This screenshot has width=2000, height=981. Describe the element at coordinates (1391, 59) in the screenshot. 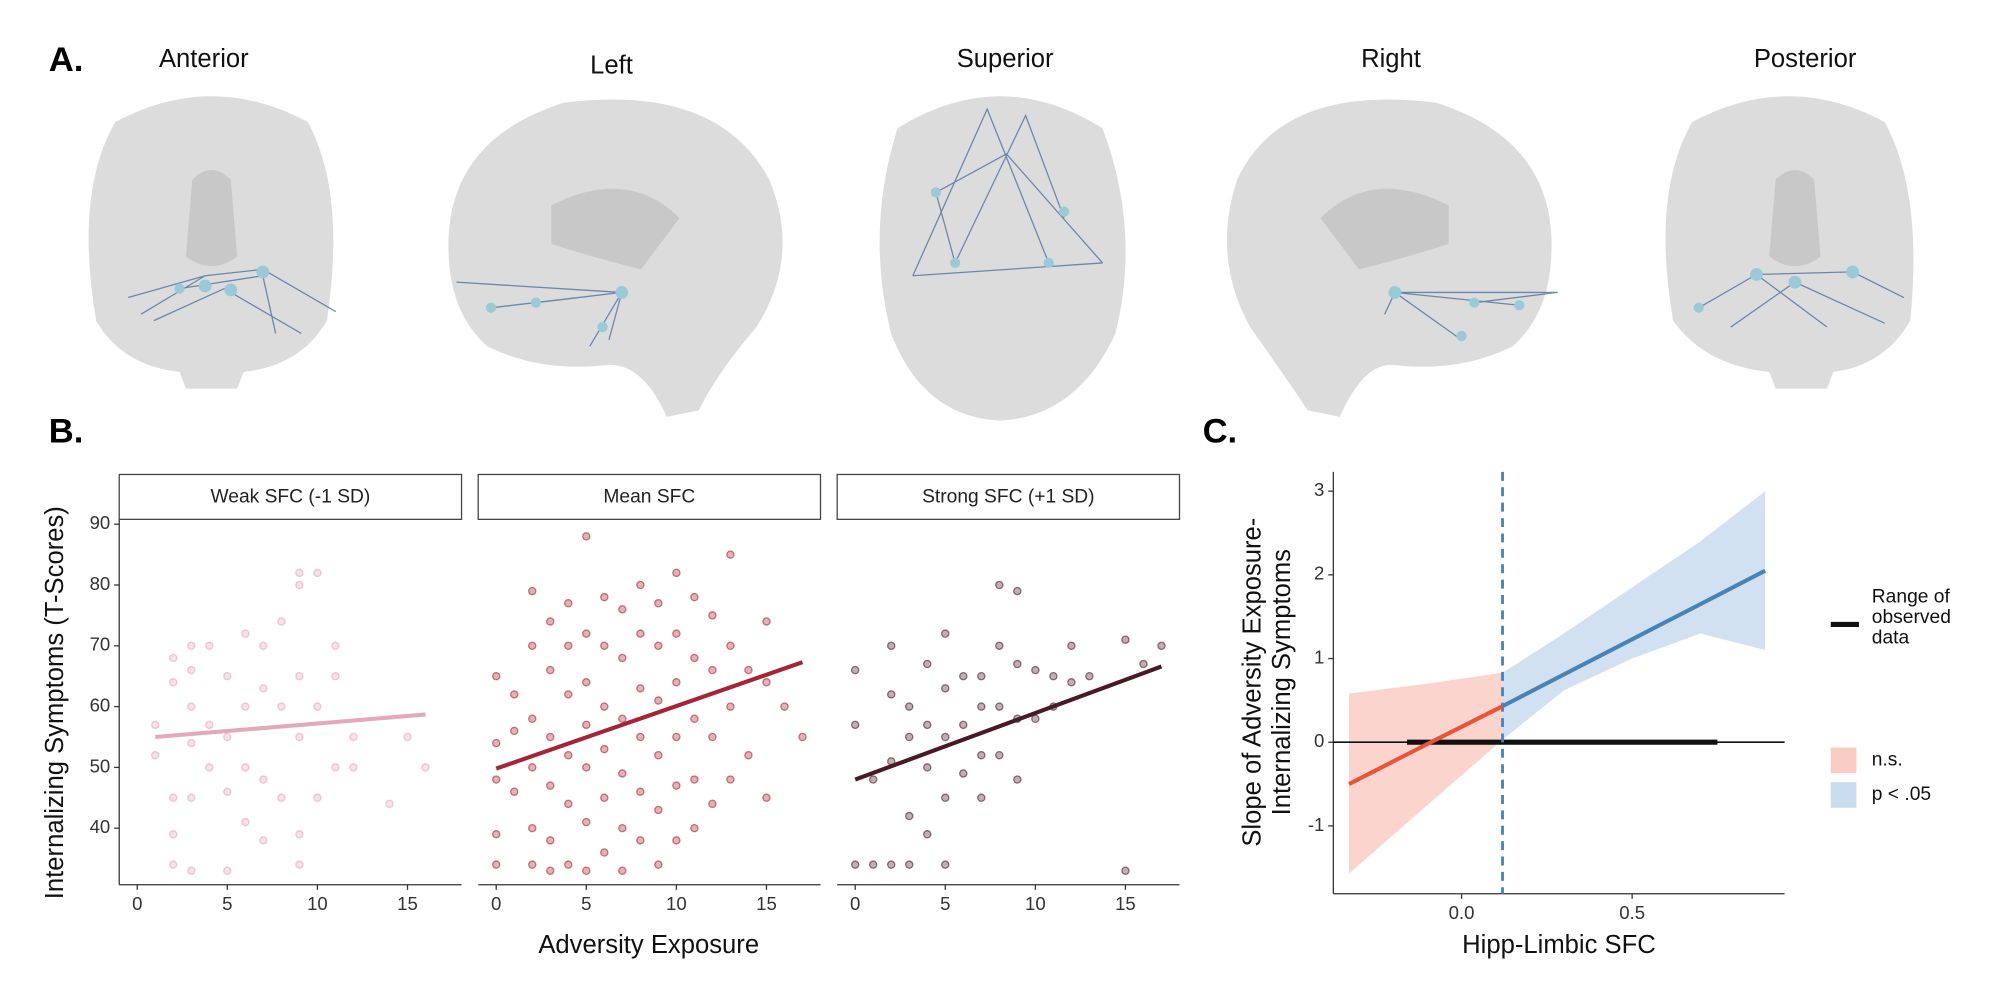

I see `view-title: Right` at that location.